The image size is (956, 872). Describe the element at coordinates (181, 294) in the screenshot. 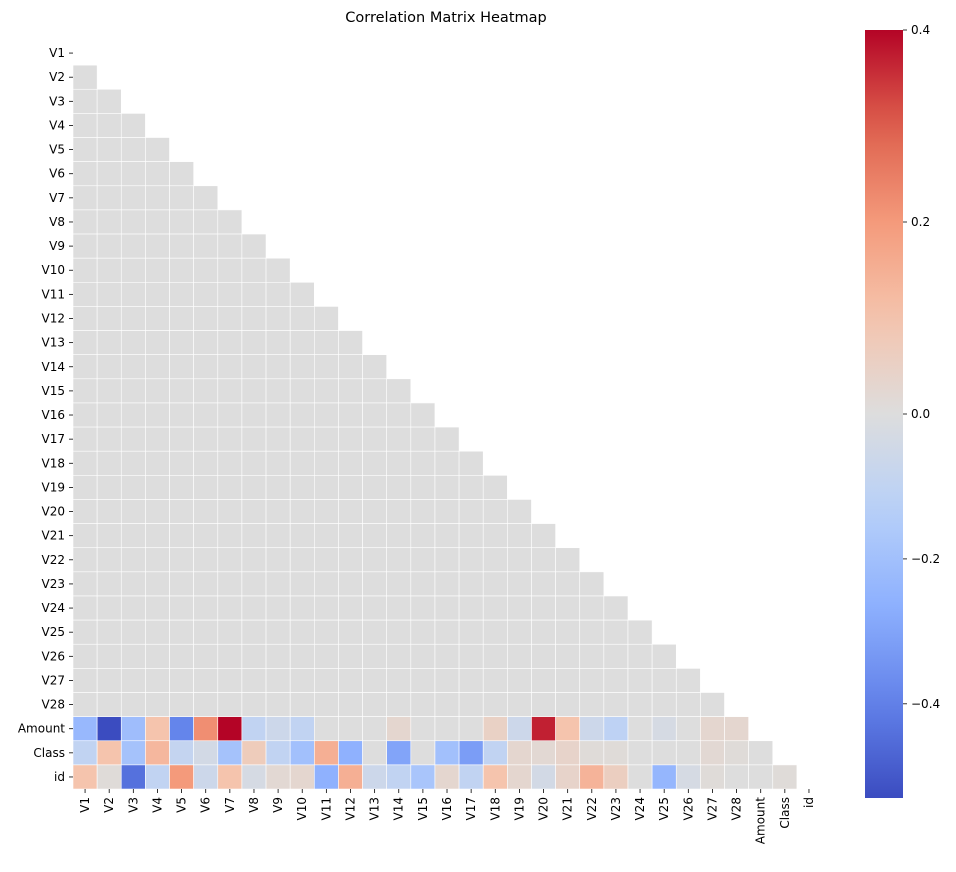

I see `heatmap-cell-V11-V5` at that location.